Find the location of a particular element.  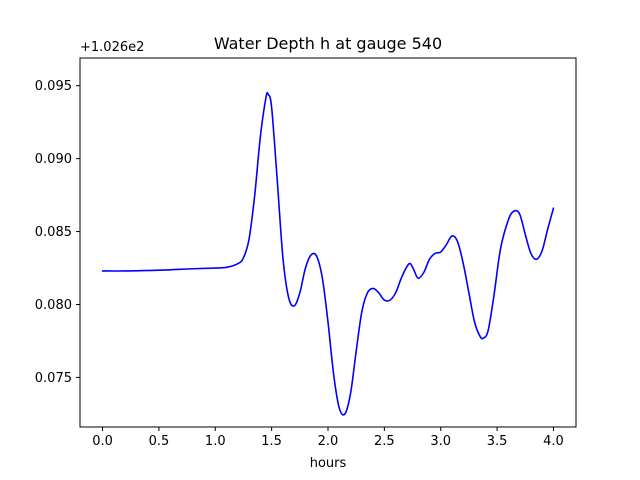

y-tick-label: 0.095 is located at coordinates (53, 86).